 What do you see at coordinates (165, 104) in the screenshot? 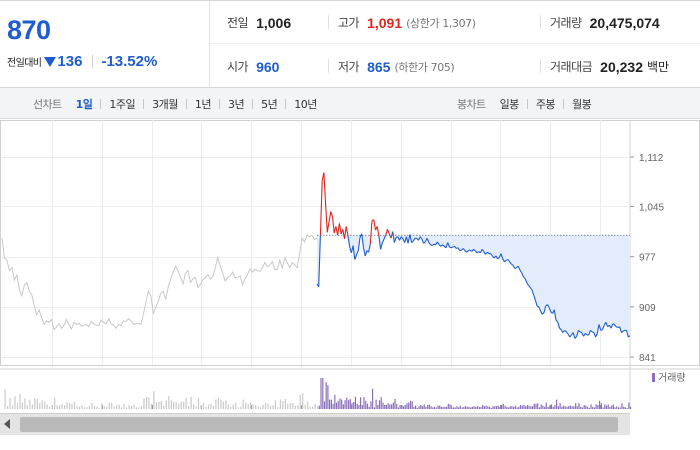
I see `period-3m: 3개월` at bounding box center [165, 104].